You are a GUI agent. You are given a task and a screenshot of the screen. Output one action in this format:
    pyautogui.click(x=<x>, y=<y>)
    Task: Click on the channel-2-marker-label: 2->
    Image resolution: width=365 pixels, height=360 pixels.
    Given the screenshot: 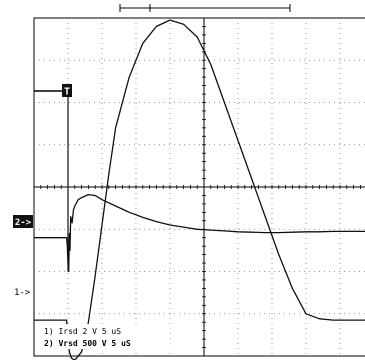 What is the action you would take?
    pyautogui.click(x=23, y=223)
    